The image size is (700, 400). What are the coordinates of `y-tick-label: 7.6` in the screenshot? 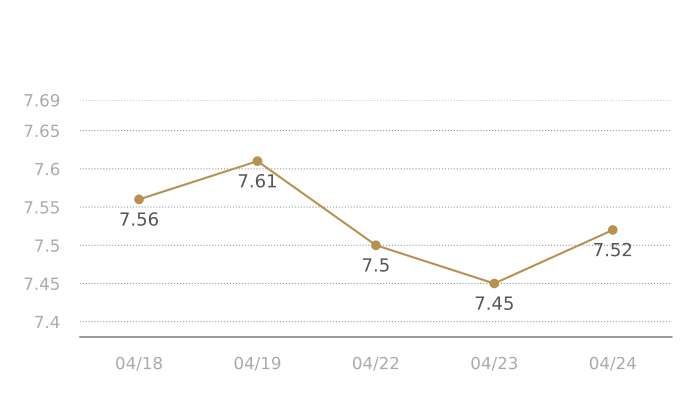 It's located at (47, 169).